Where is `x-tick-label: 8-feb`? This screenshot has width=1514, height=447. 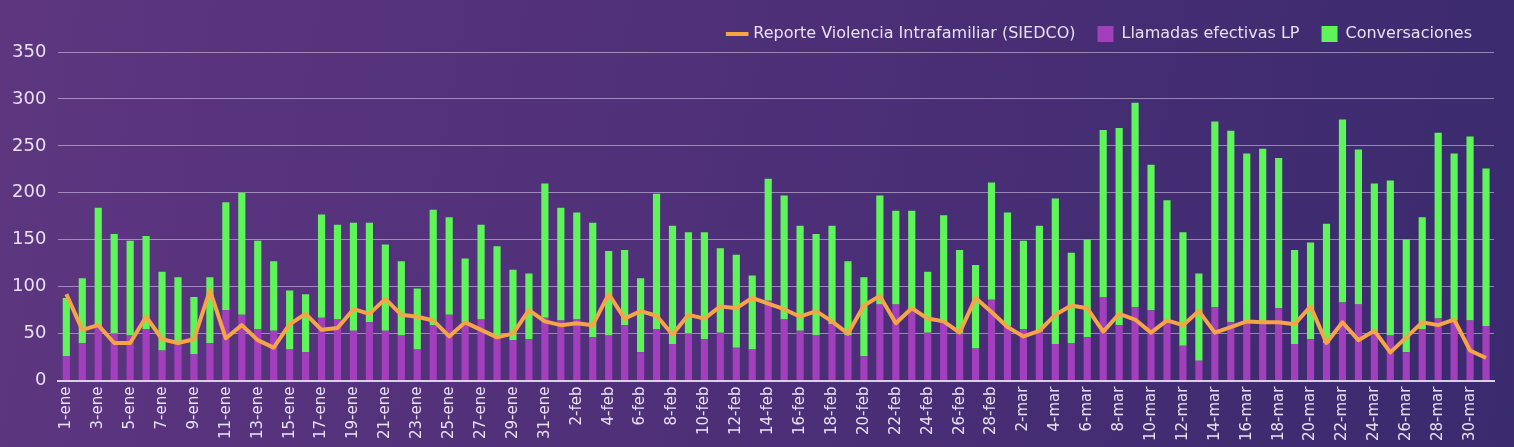
x-tick-label: 8-feb is located at coordinates (671, 406).